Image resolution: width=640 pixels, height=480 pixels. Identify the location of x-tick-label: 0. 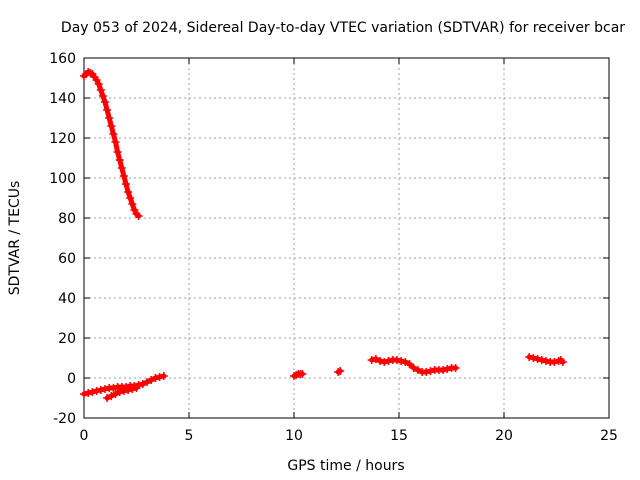
(84, 436).